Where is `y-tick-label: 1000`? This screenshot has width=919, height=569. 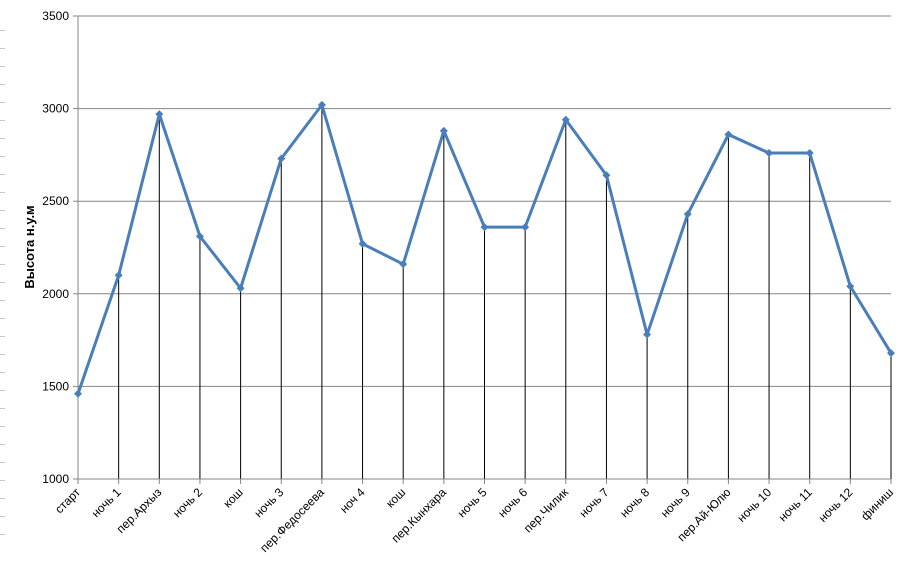 y-tick-label: 1000 is located at coordinates (55, 479).